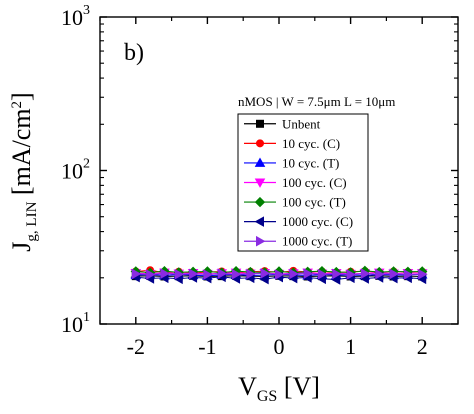  What do you see at coordinates (317, 221) in the screenshot?
I see `legend-label: 1000 cyc. (C)` at bounding box center [317, 221].